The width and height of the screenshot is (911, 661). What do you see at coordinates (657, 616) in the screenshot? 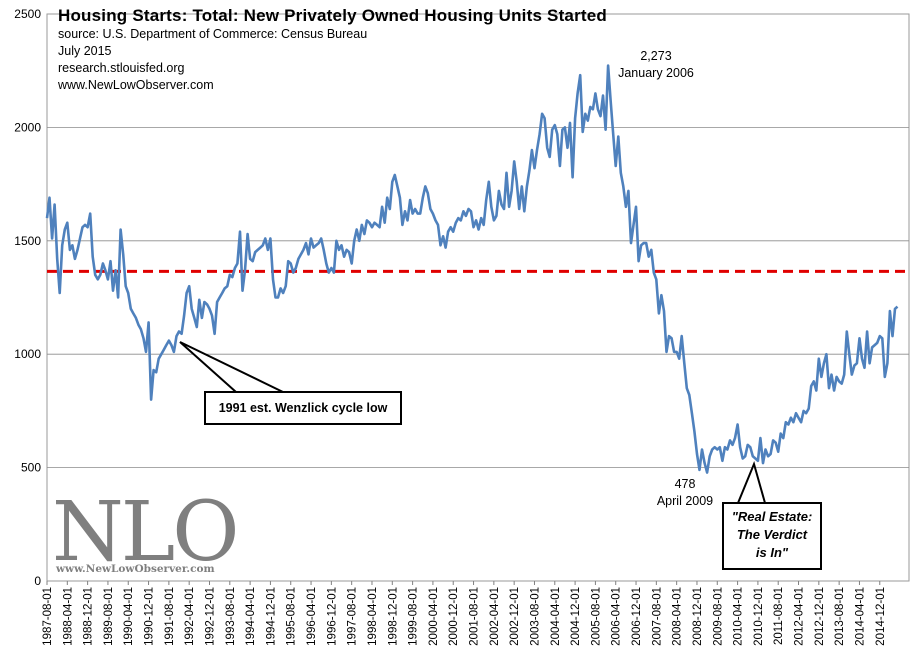
I see `x-tick-label: 2007-08-01` at bounding box center [657, 616].